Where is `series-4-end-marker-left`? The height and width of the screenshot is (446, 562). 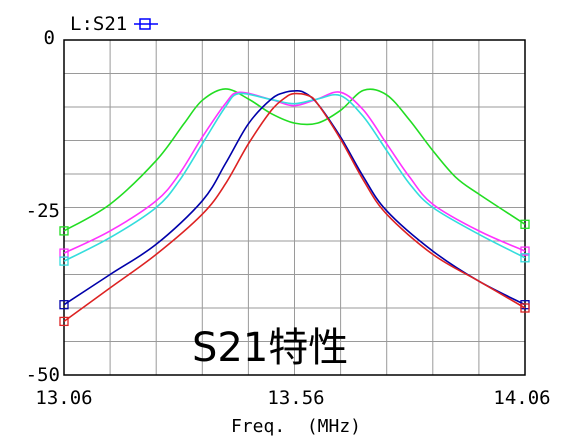 series-4-end-marker-left is located at coordinates (64, 305).